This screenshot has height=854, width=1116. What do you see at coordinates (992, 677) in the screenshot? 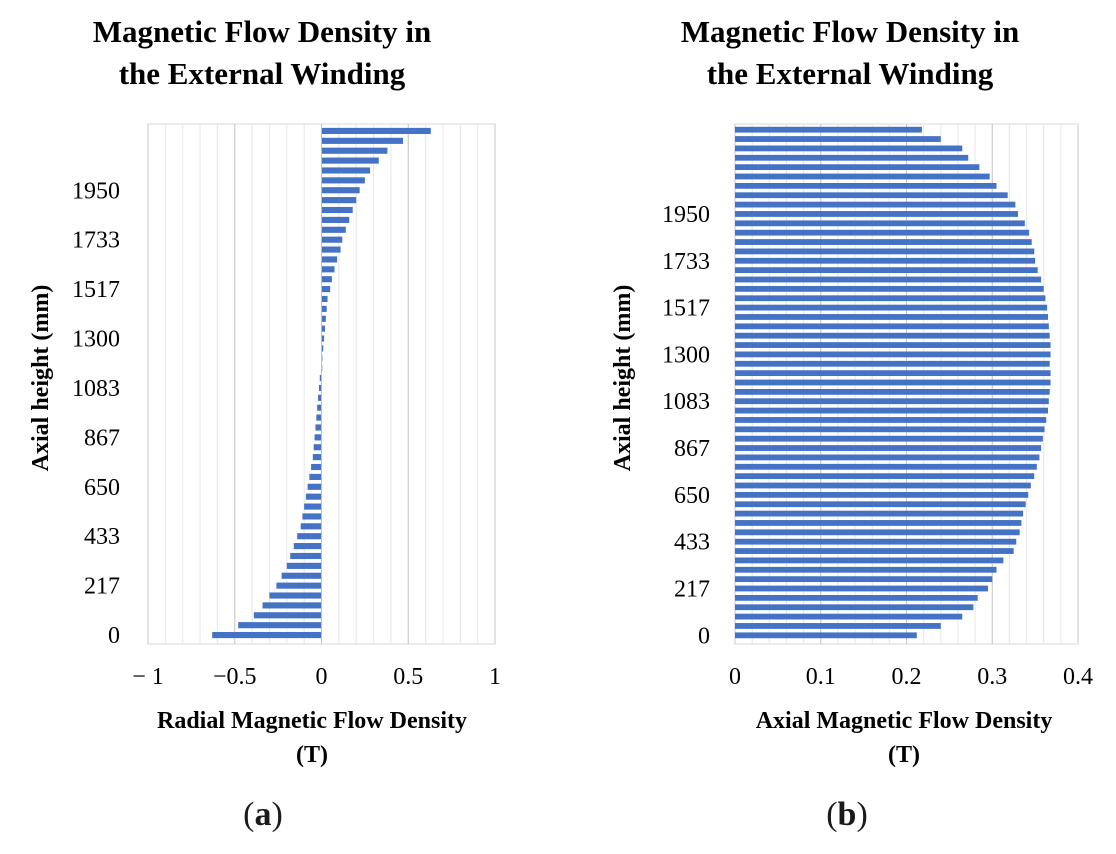
I see `x-tick-label: 0.3` at bounding box center [992, 677].